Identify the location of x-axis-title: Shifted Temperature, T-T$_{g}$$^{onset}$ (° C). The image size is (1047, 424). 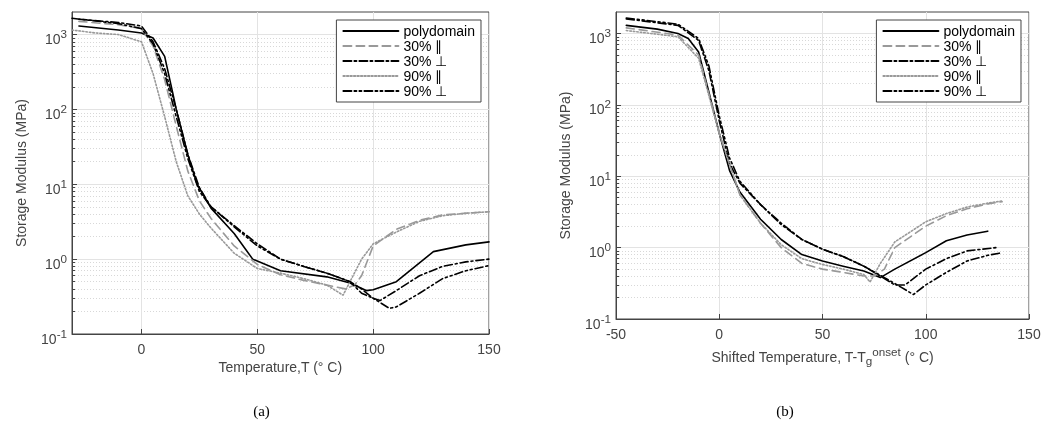
(822, 357).